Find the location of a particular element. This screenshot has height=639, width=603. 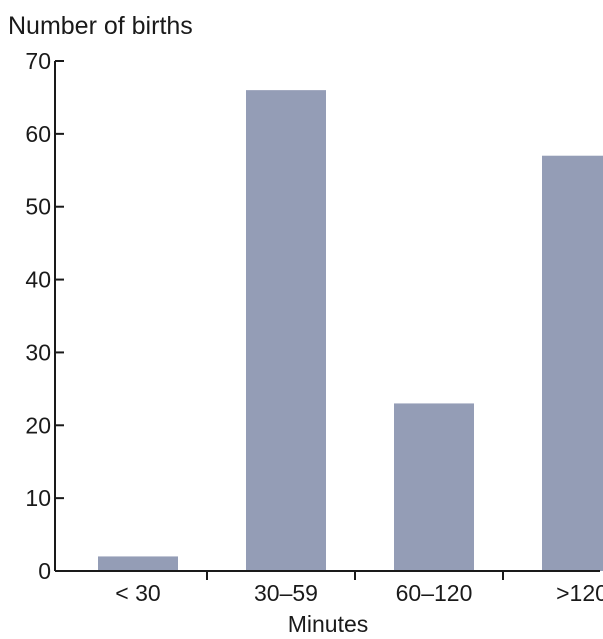

y-tick-label-70: 70 is located at coordinates (38, 61).